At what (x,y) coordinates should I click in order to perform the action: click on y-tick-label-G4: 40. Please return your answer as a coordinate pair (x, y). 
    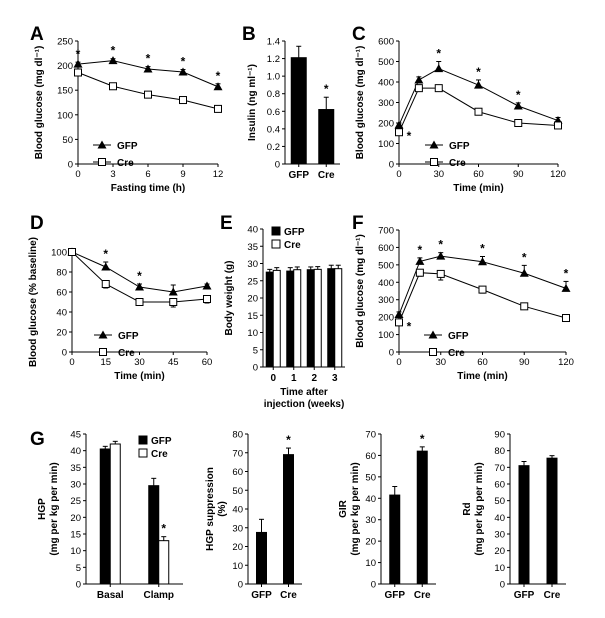
    Looking at the image, I should click on (499, 518).